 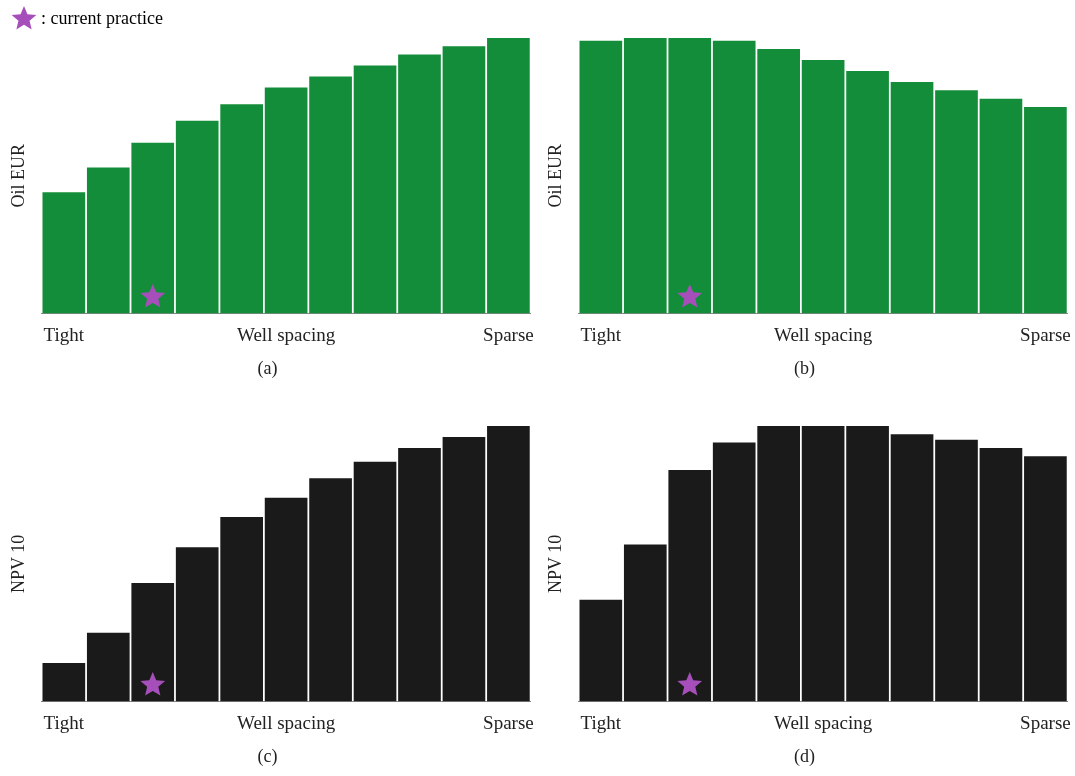 I want to click on legend-label: : current practice, so click(x=102, y=17).